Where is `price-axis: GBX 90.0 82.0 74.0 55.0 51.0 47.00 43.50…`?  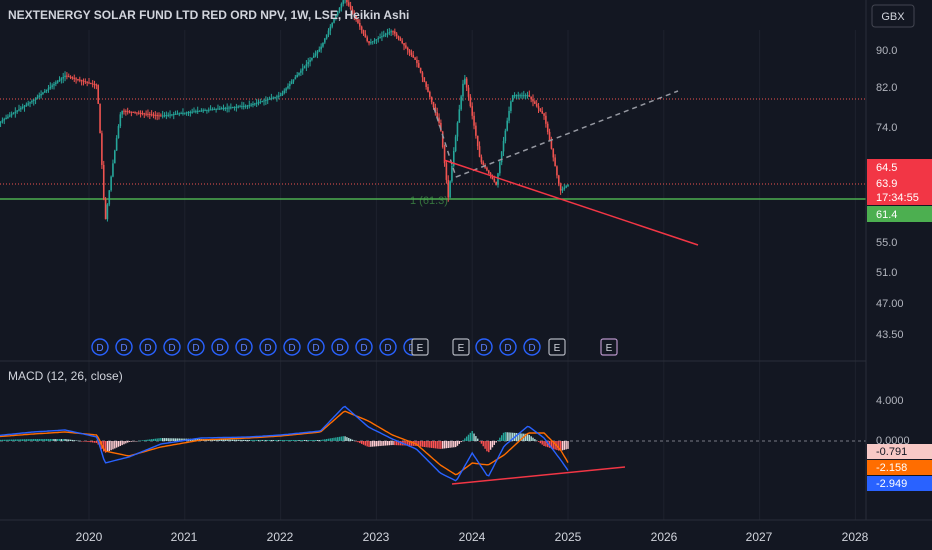
price-axis: GBX 90.0 82.0 74.0 55.0 51.0 47.00 43.50… is located at coordinates (898, 260).